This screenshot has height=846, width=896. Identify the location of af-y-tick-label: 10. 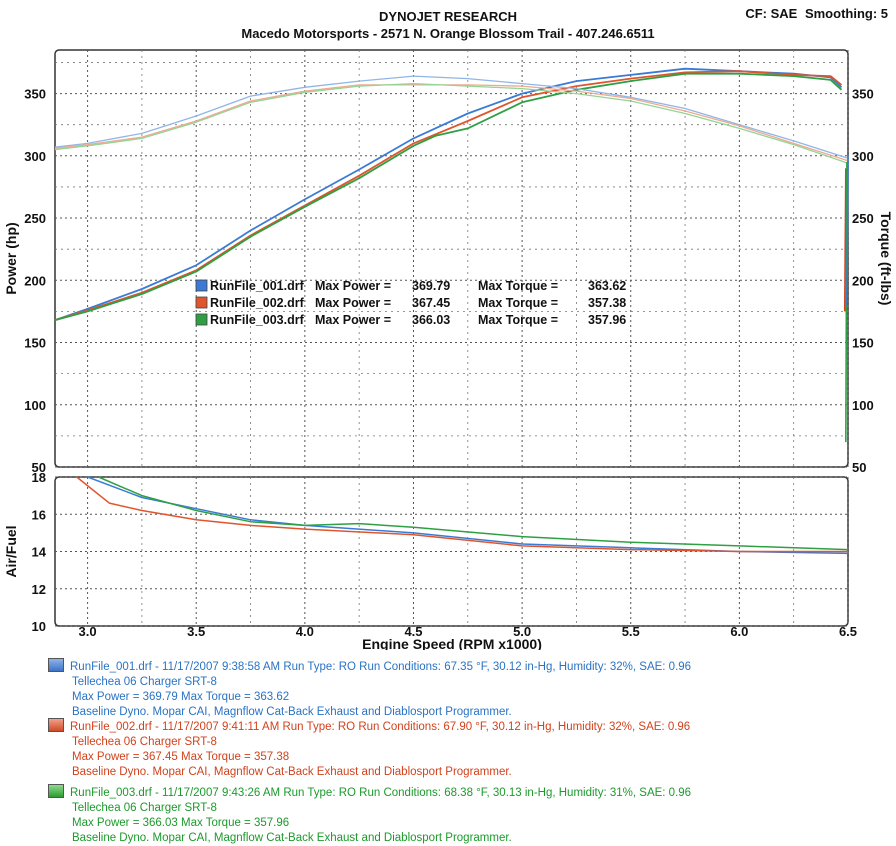
(39, 626).